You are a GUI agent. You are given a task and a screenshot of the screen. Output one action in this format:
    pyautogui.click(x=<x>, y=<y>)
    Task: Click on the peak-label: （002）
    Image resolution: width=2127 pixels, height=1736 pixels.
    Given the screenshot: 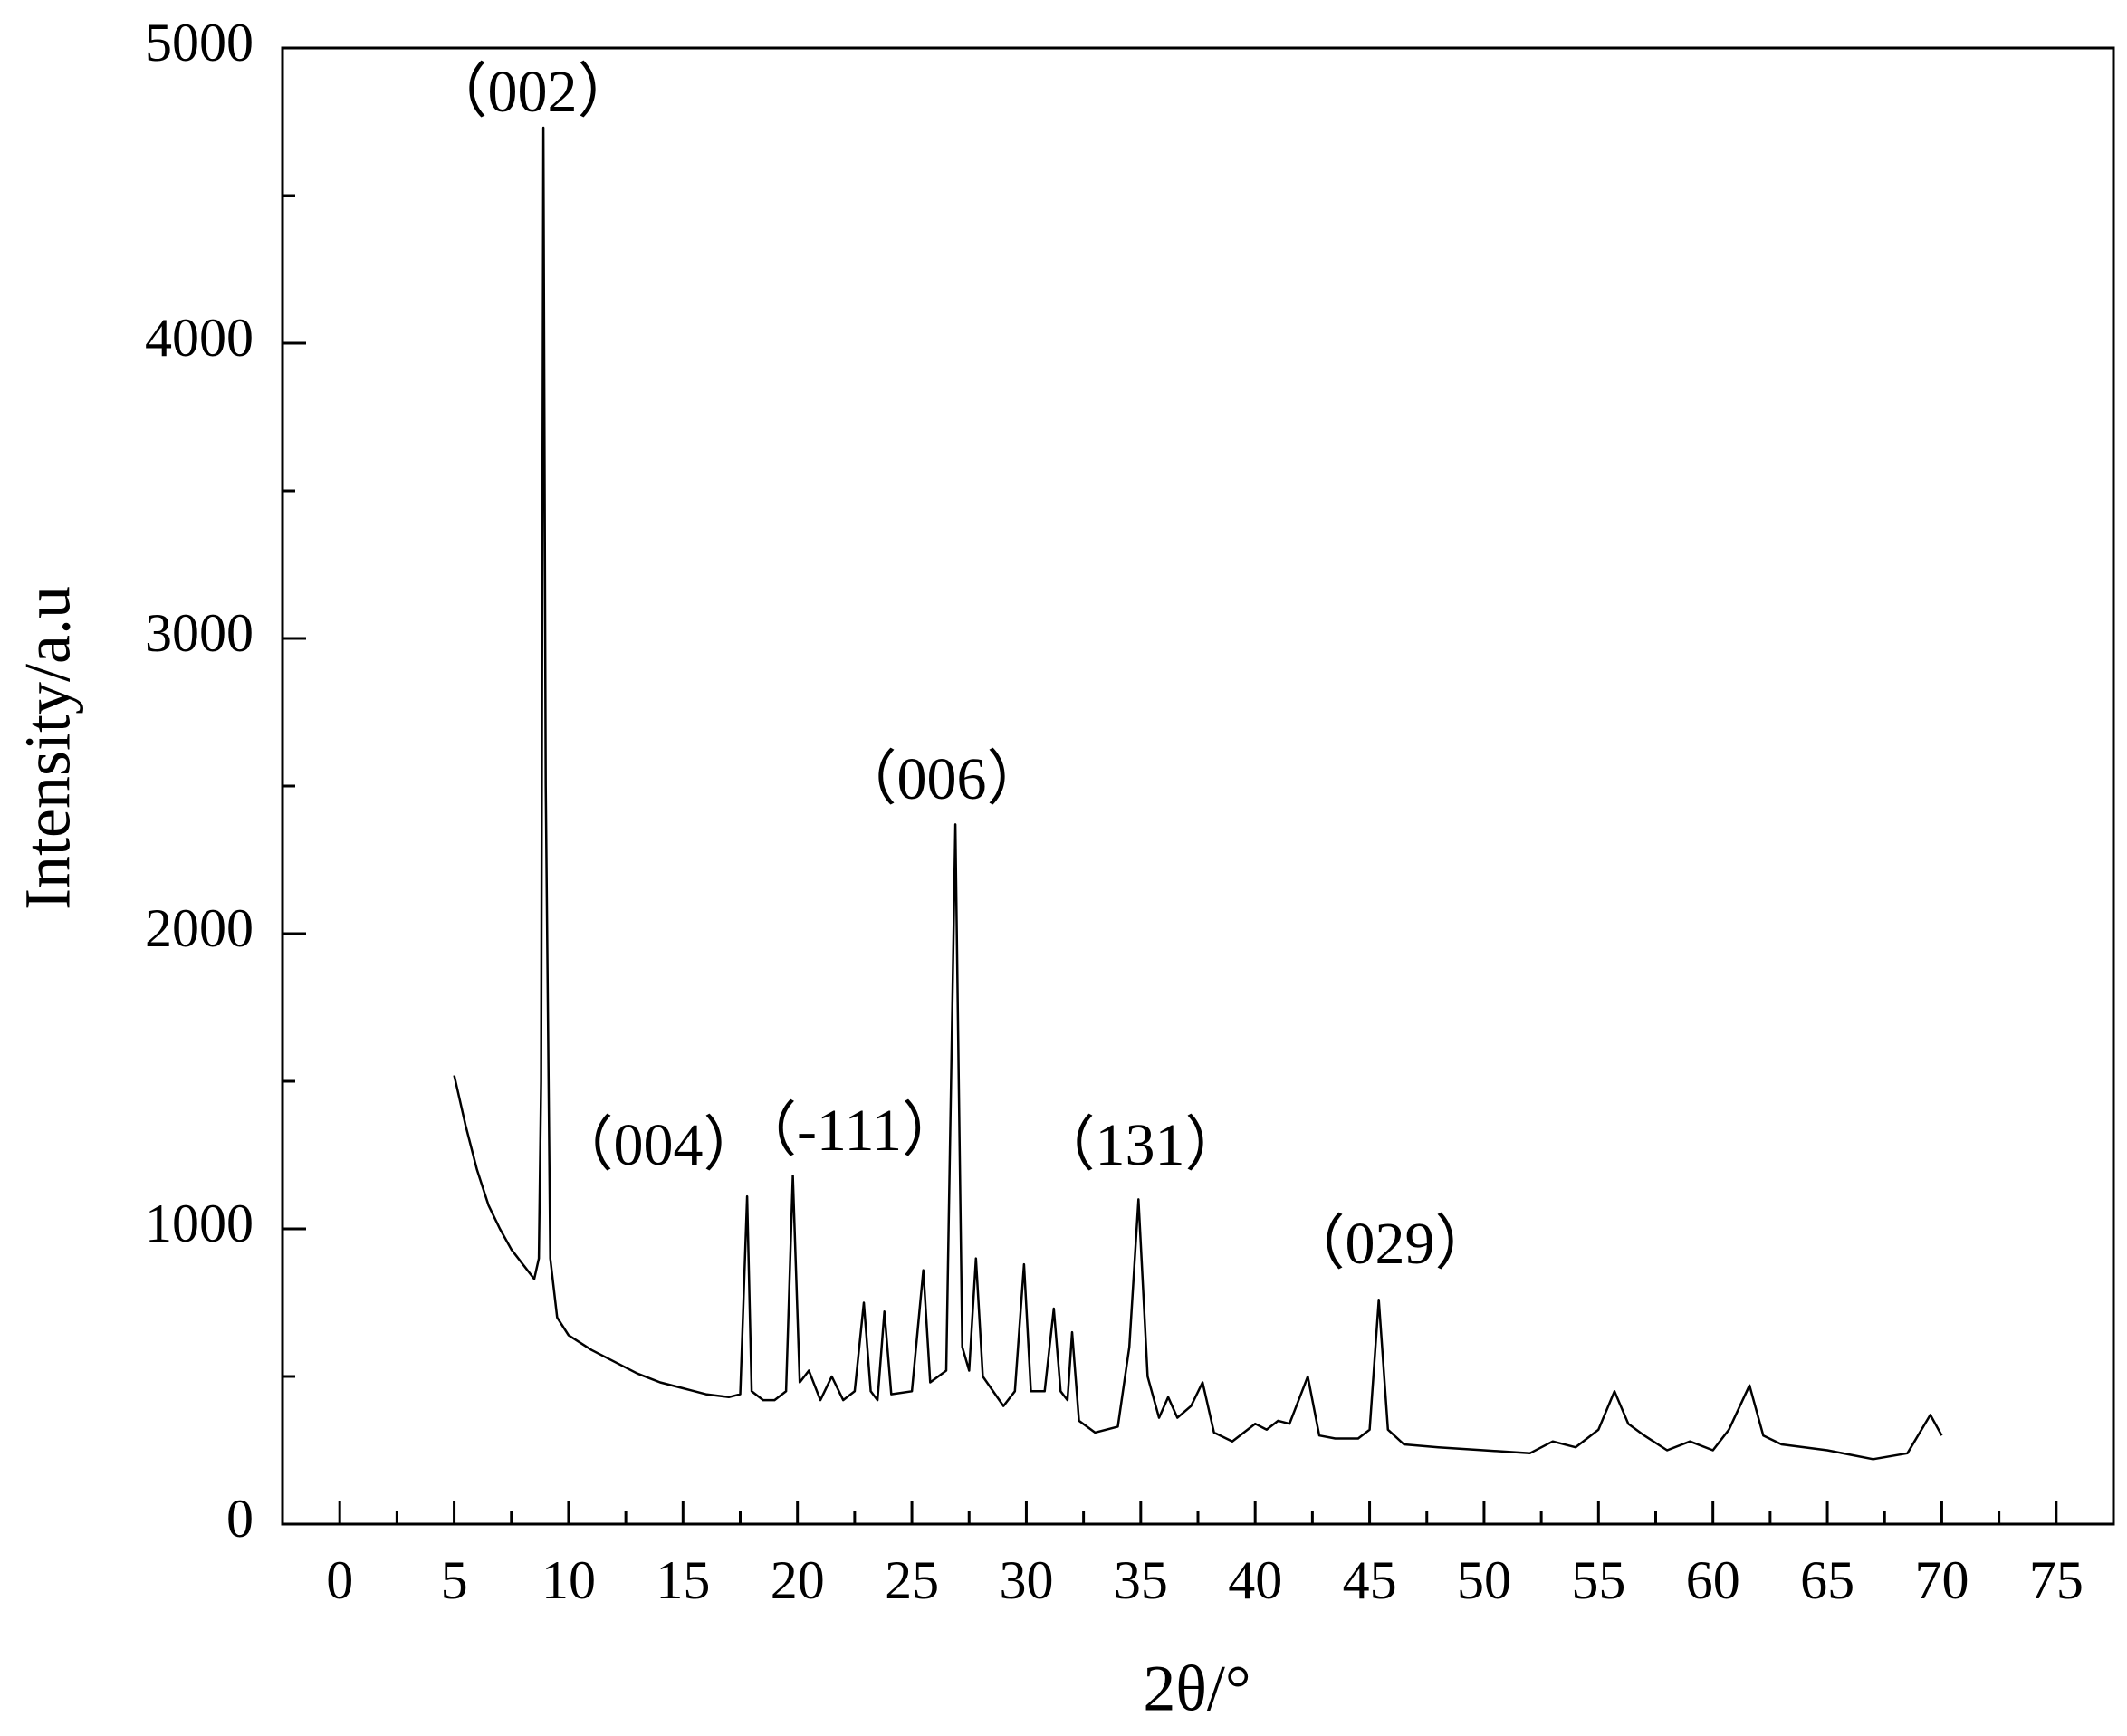 What is the action you would take?
    pyautogui.click(x=532, y=92)
    